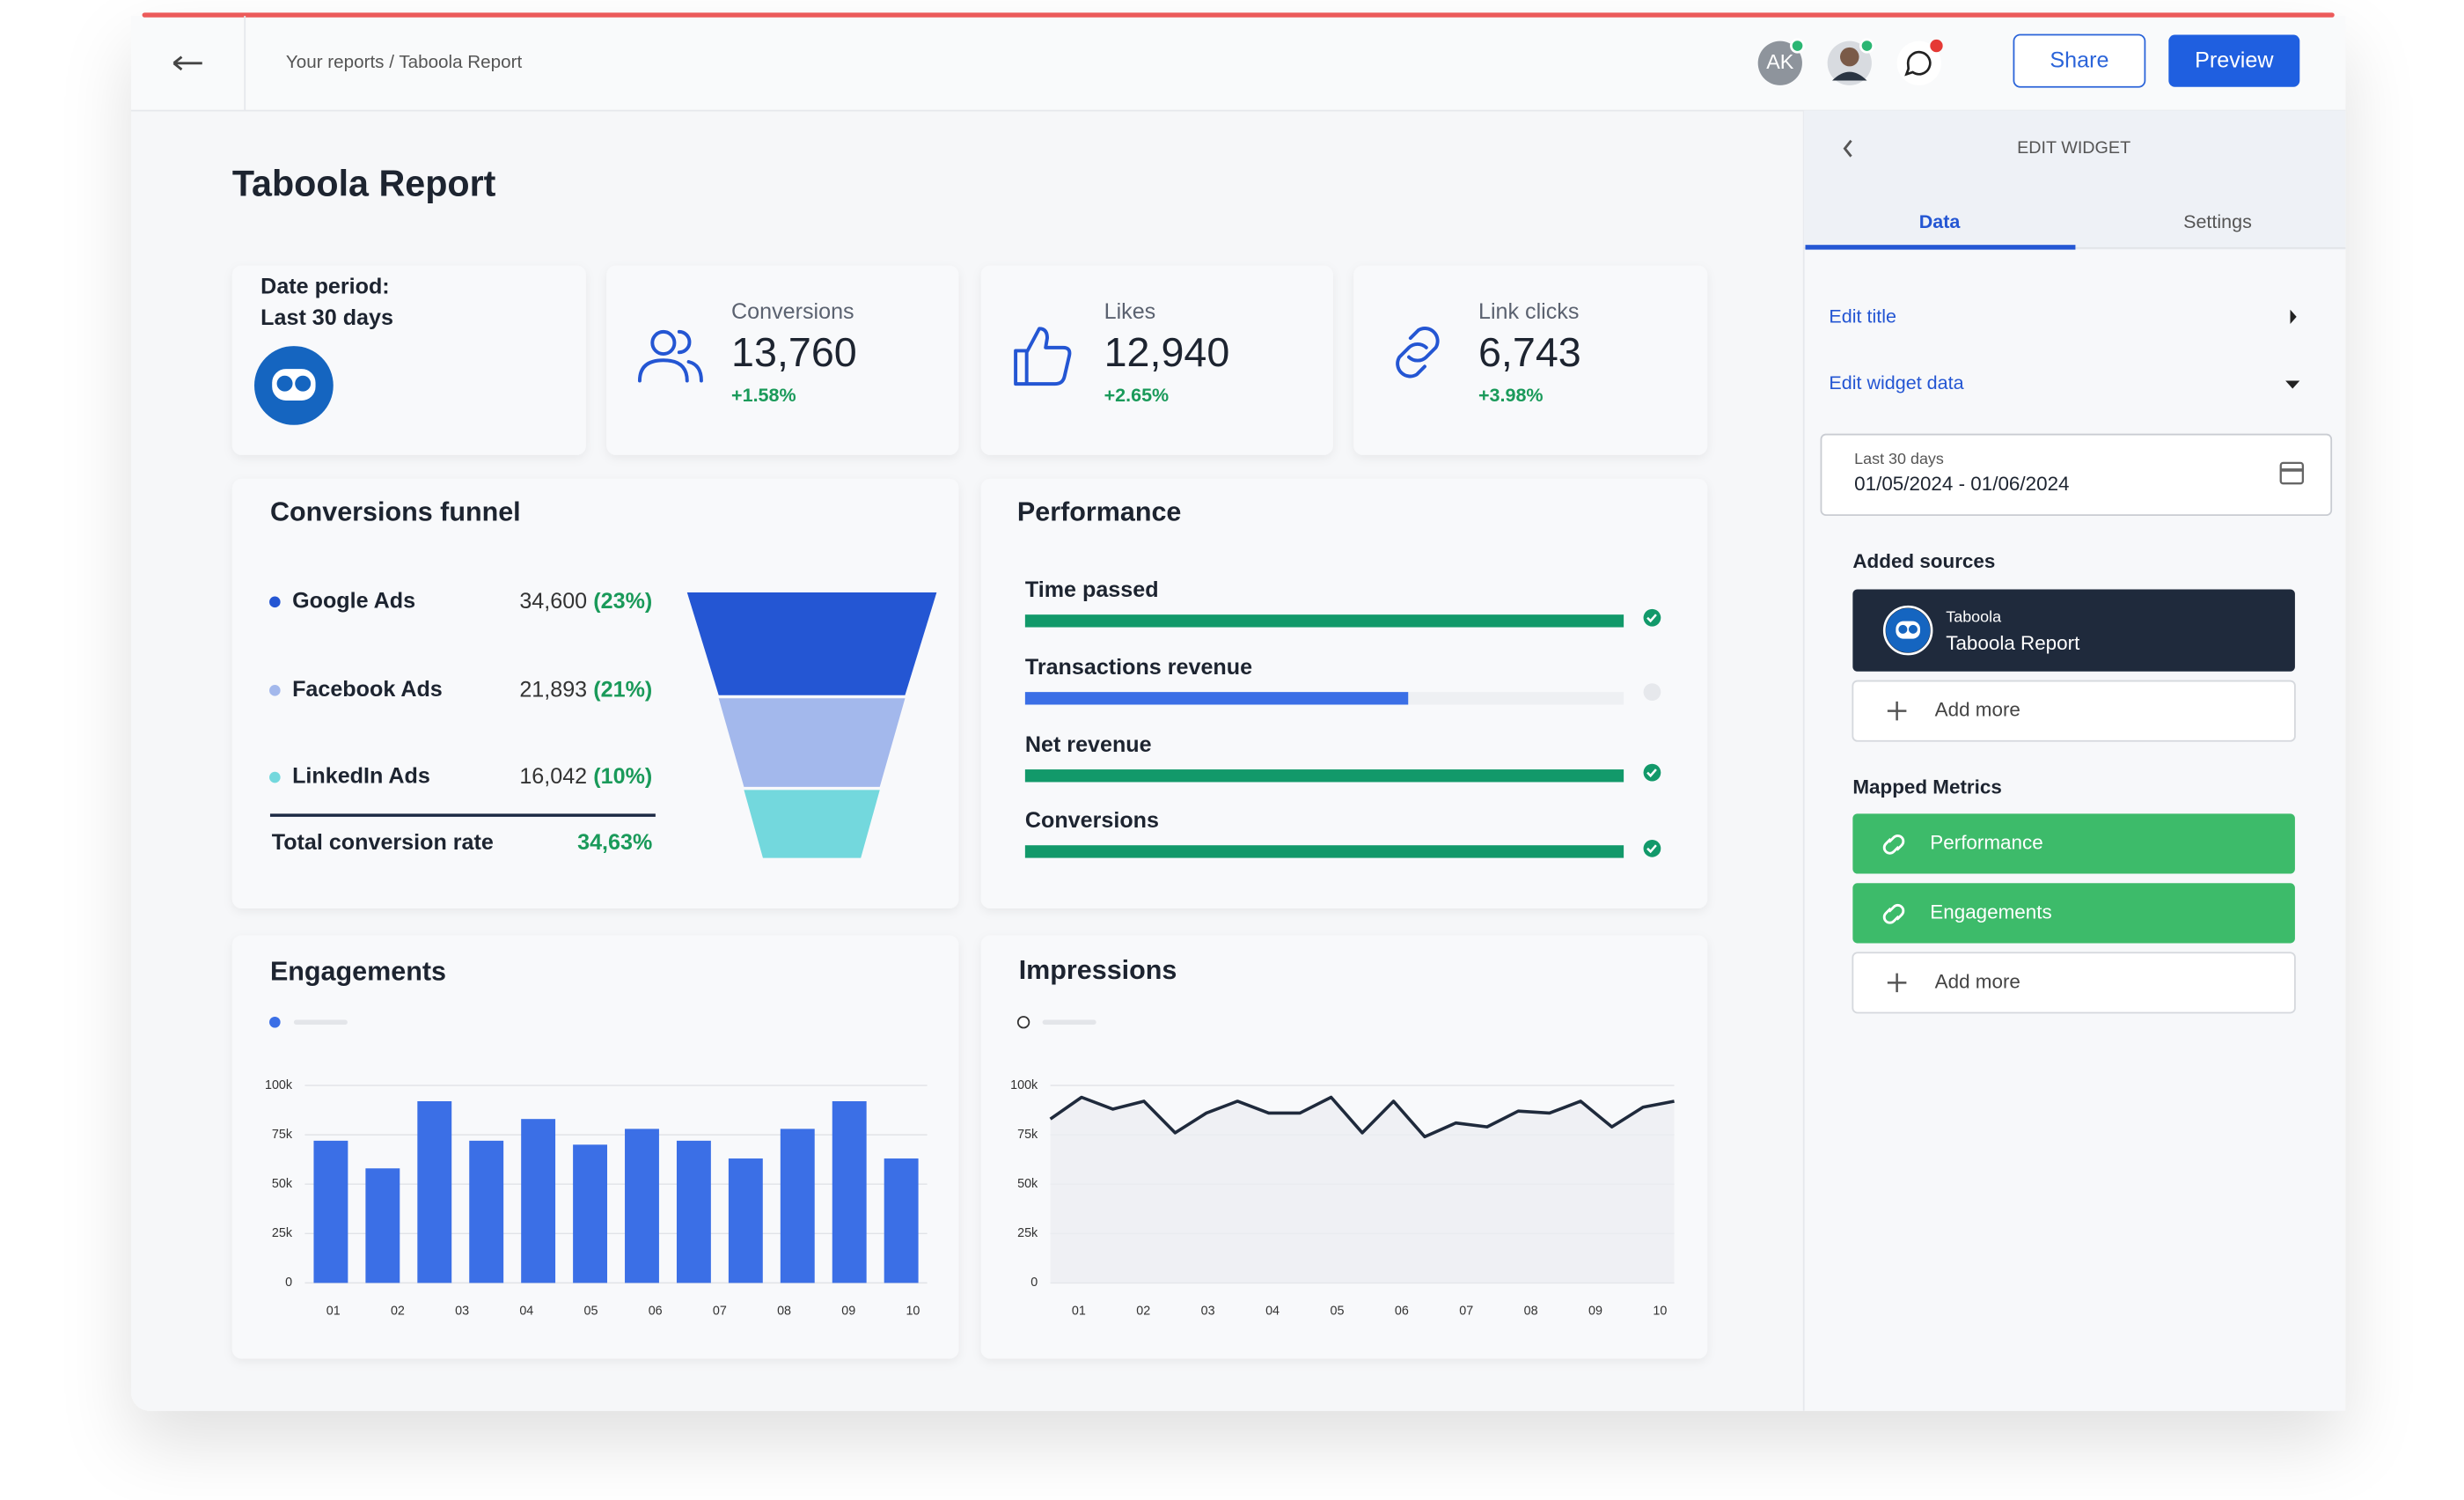  Describe the element at coordinates (623, 689) in the screenshot. I see `share: (21%)` at that location.